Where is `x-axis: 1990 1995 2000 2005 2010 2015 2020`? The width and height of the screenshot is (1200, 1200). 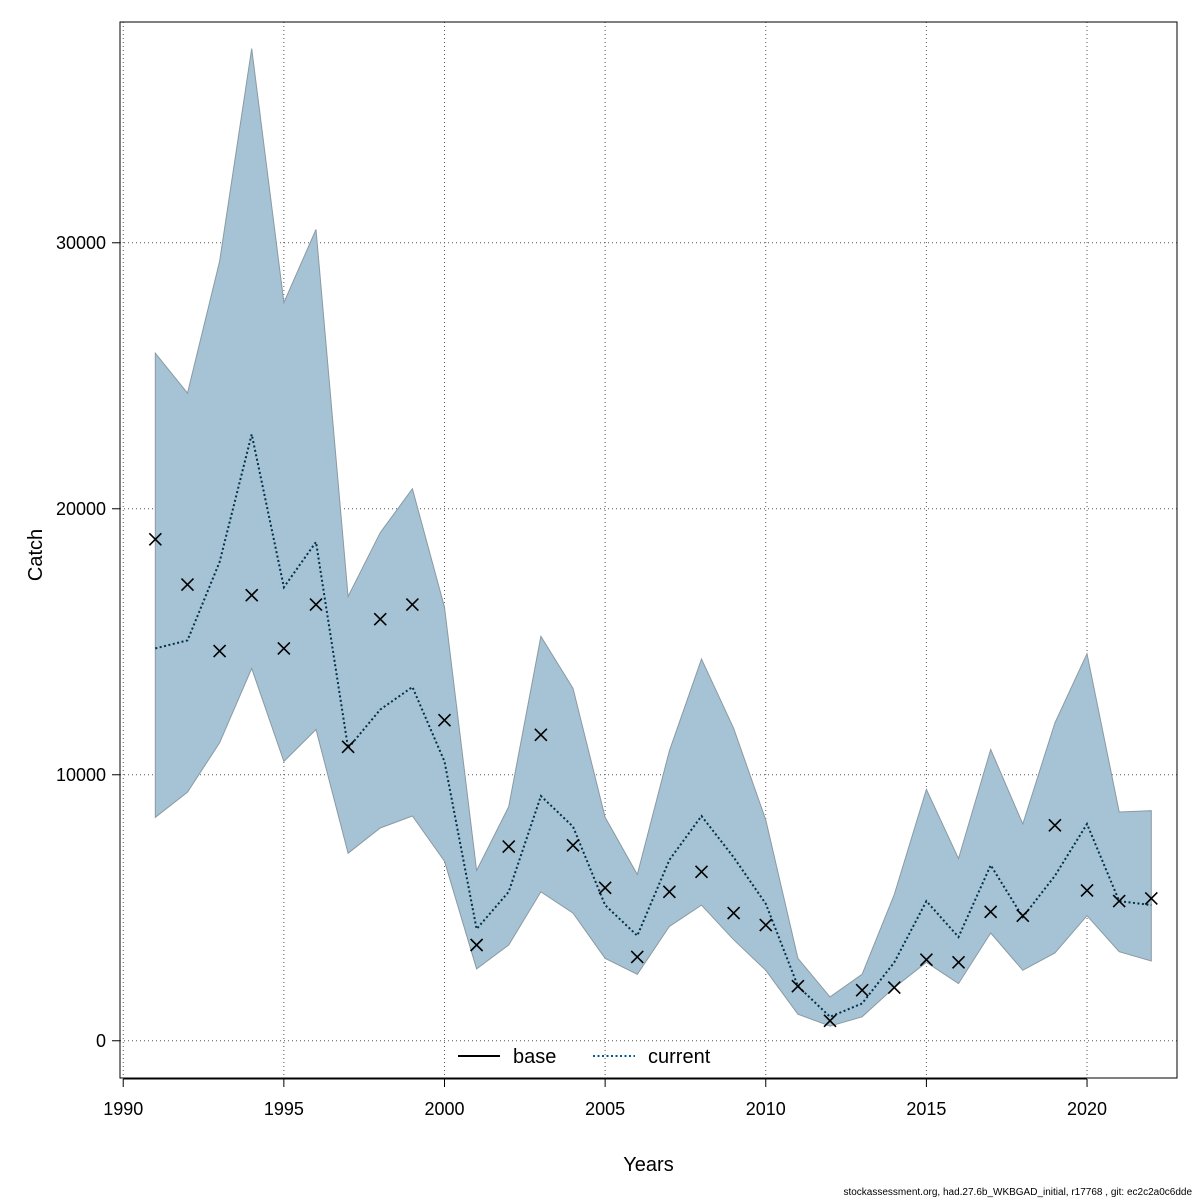 x-axis: 1990 1995 2000 2005 2010 2015 2020 is located at coordinates (605, 1098).